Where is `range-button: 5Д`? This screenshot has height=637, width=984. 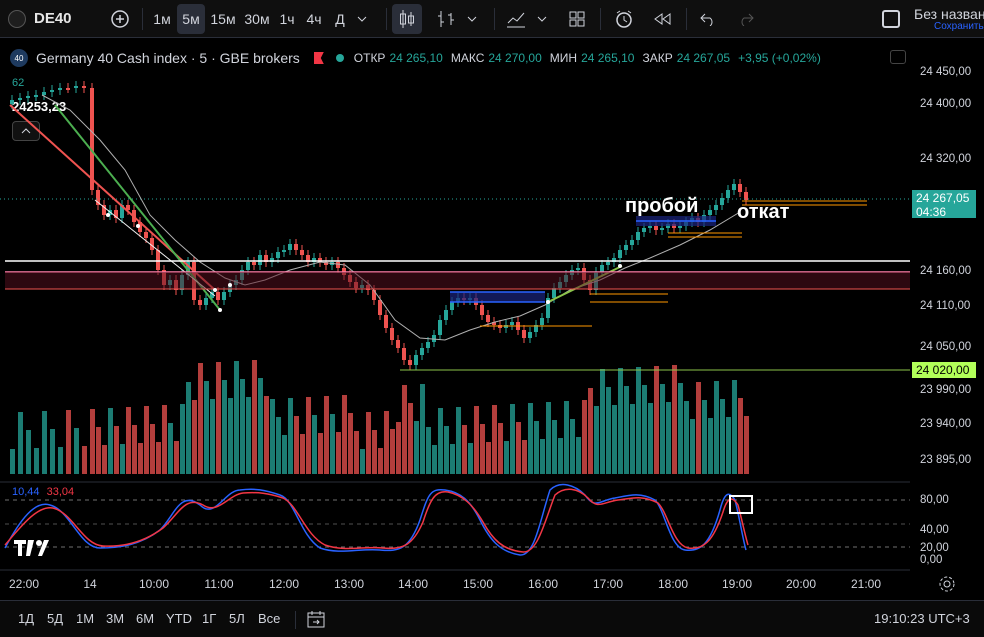 range-button: 5Д is located at coordinates (55, 618).